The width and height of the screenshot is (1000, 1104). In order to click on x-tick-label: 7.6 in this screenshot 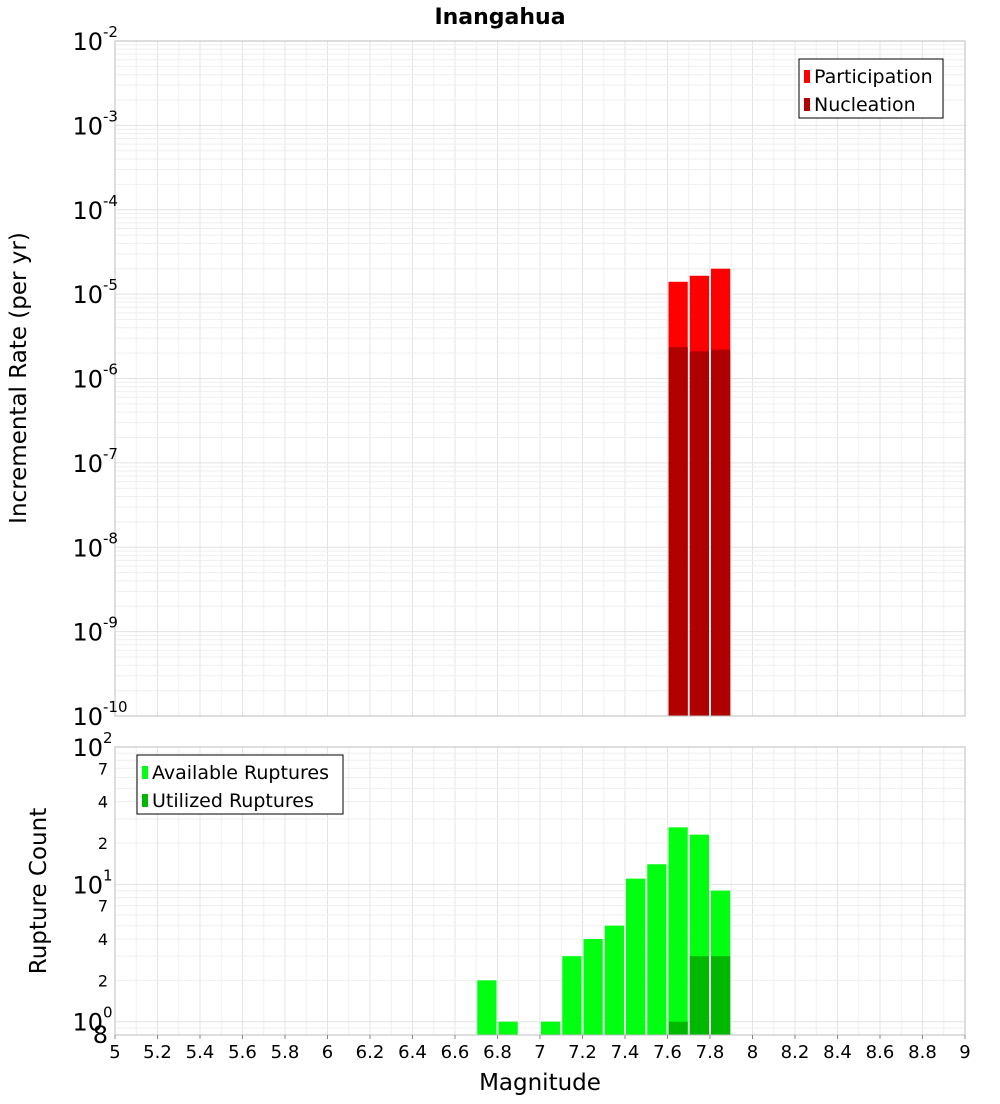, I will do `click(667, 1052)`.